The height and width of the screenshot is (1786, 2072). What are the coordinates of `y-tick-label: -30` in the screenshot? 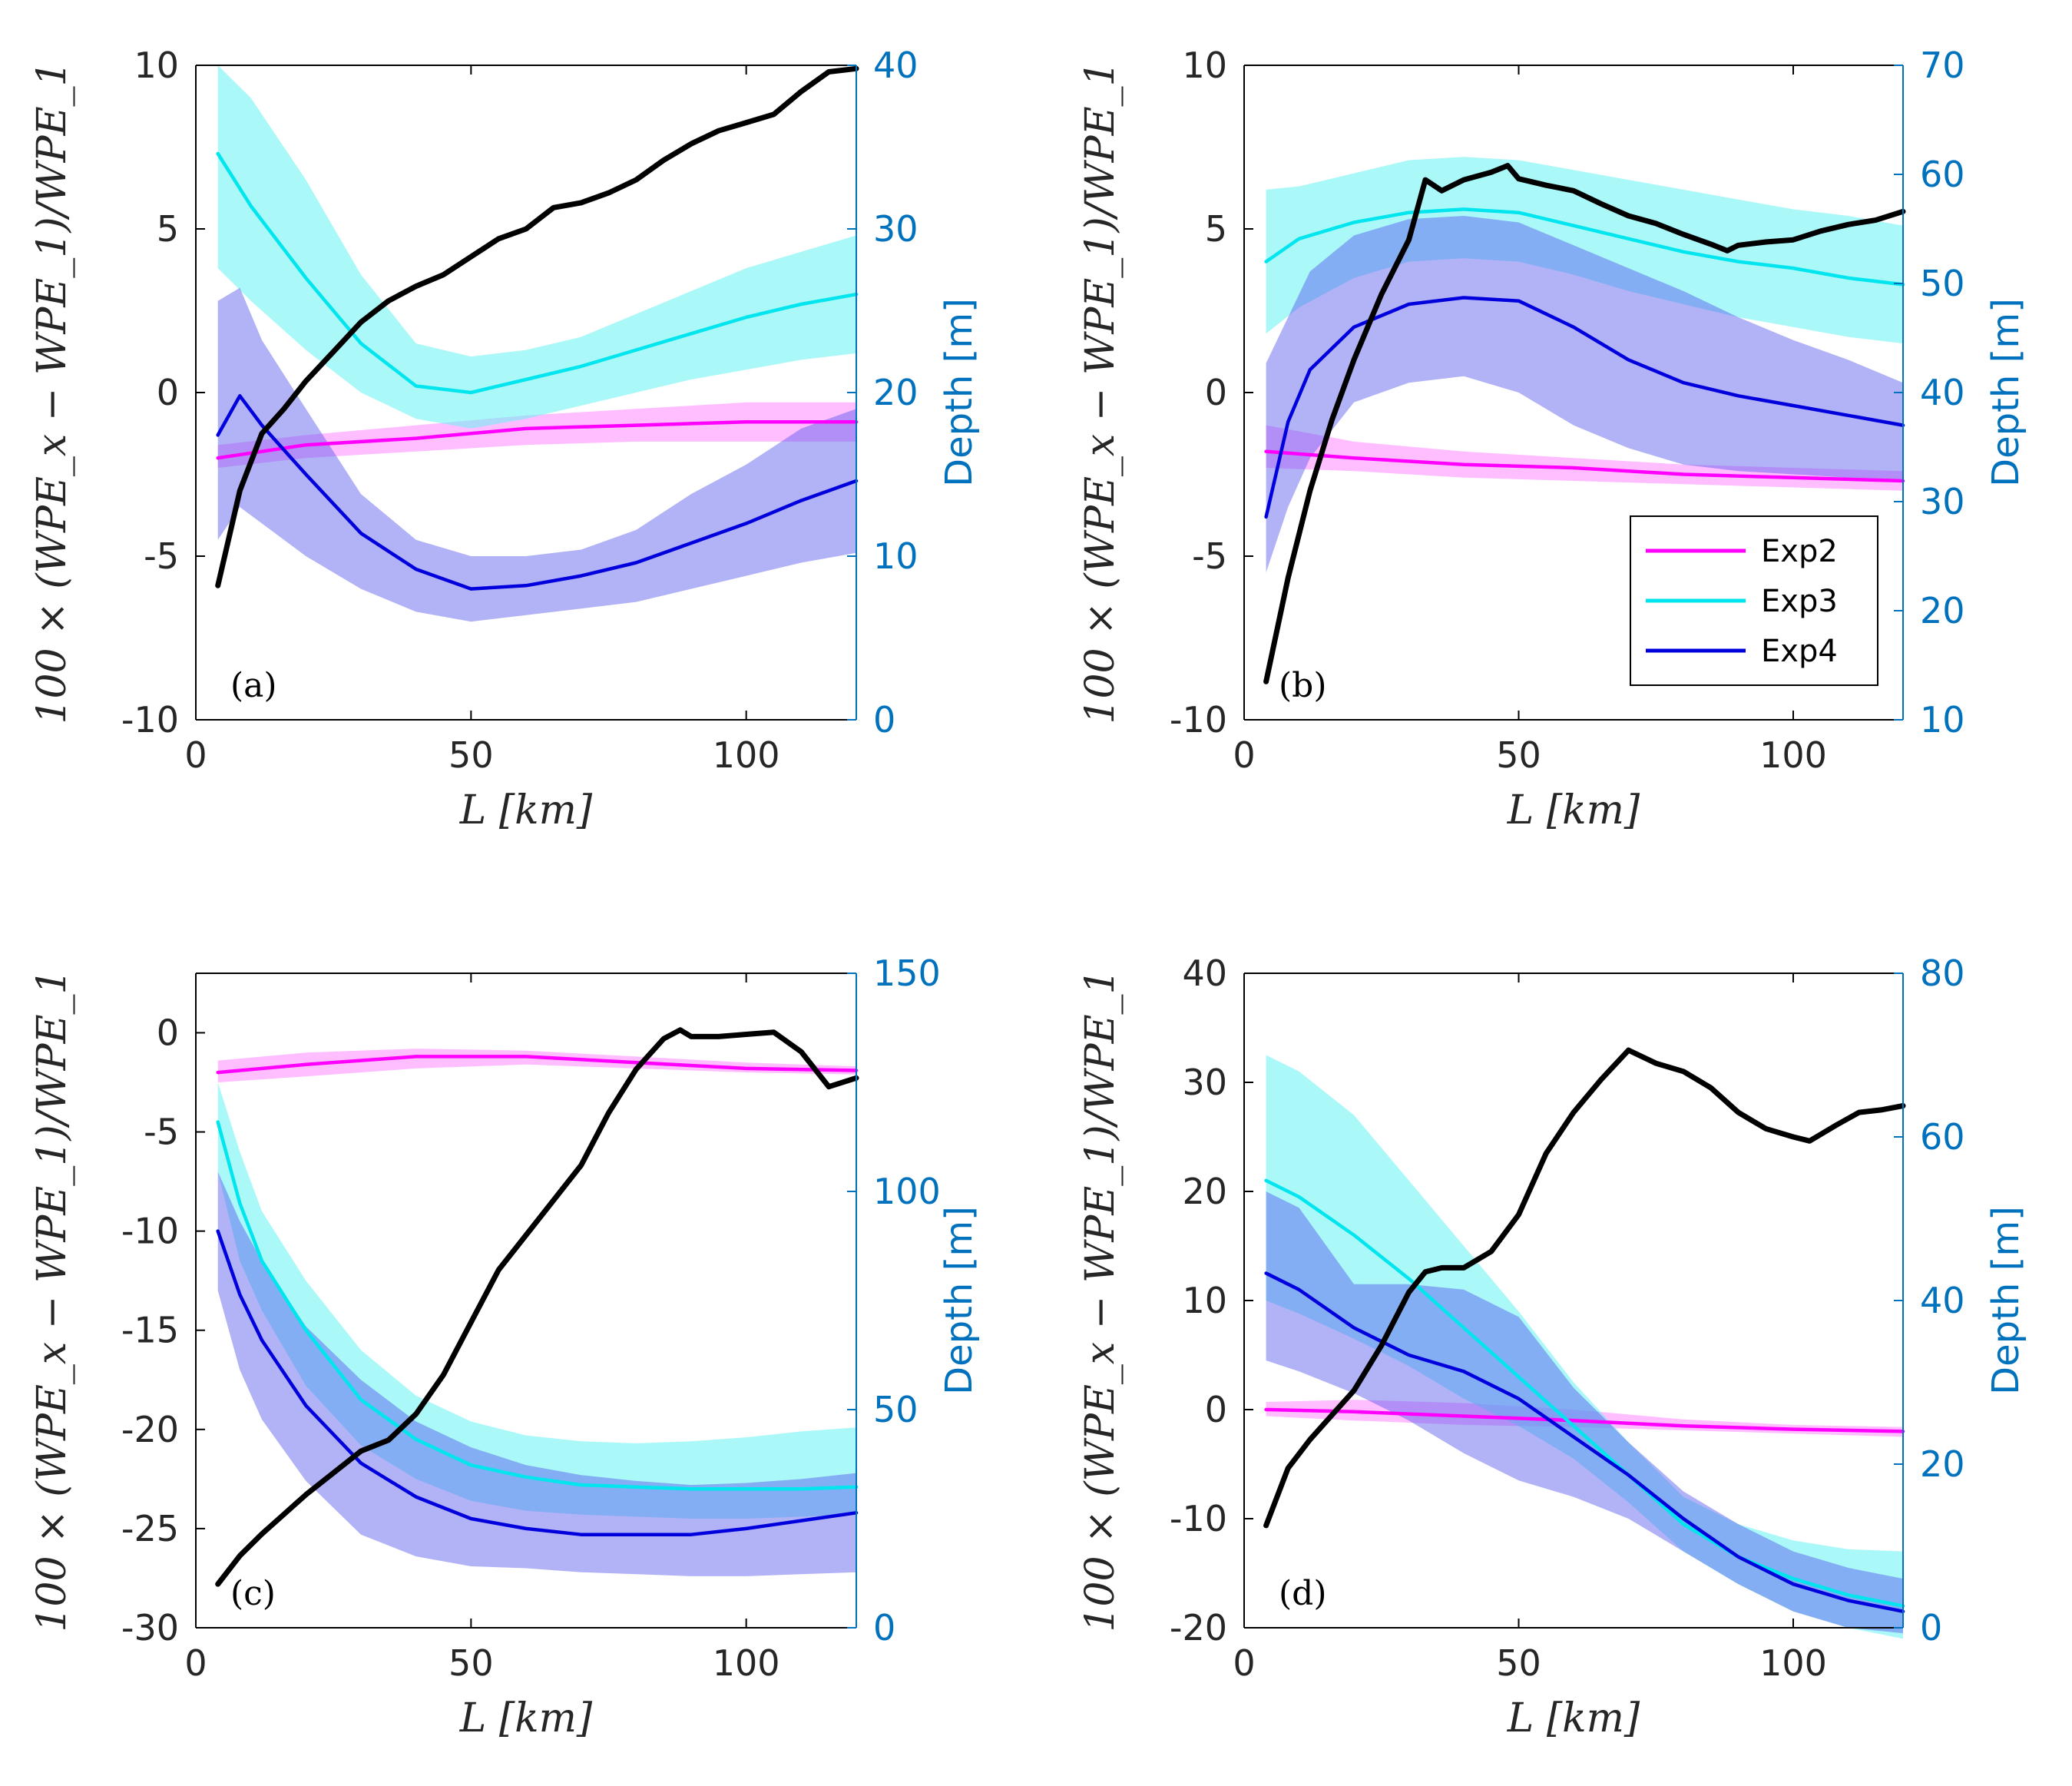 It's located at (150, 1627).